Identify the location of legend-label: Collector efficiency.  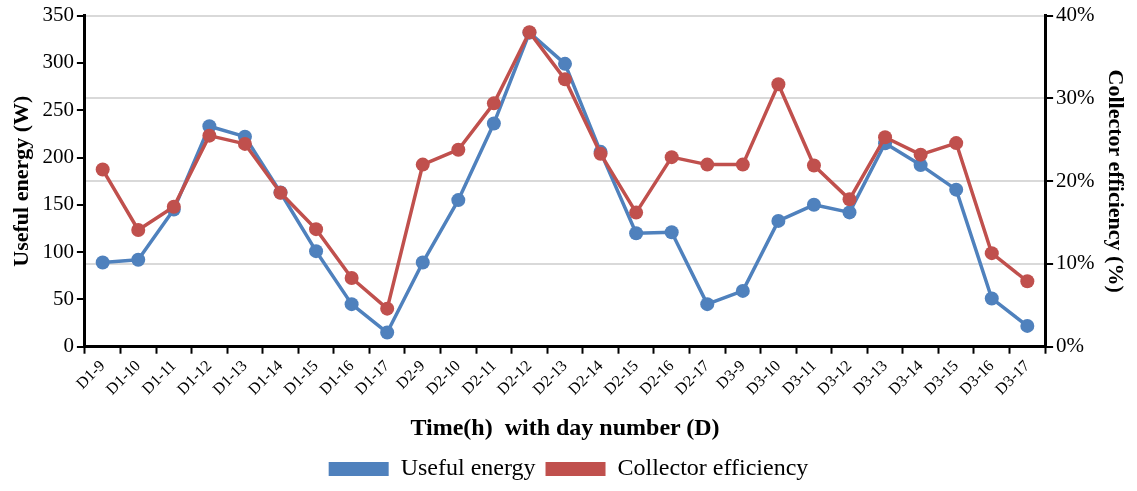
(713, 467).